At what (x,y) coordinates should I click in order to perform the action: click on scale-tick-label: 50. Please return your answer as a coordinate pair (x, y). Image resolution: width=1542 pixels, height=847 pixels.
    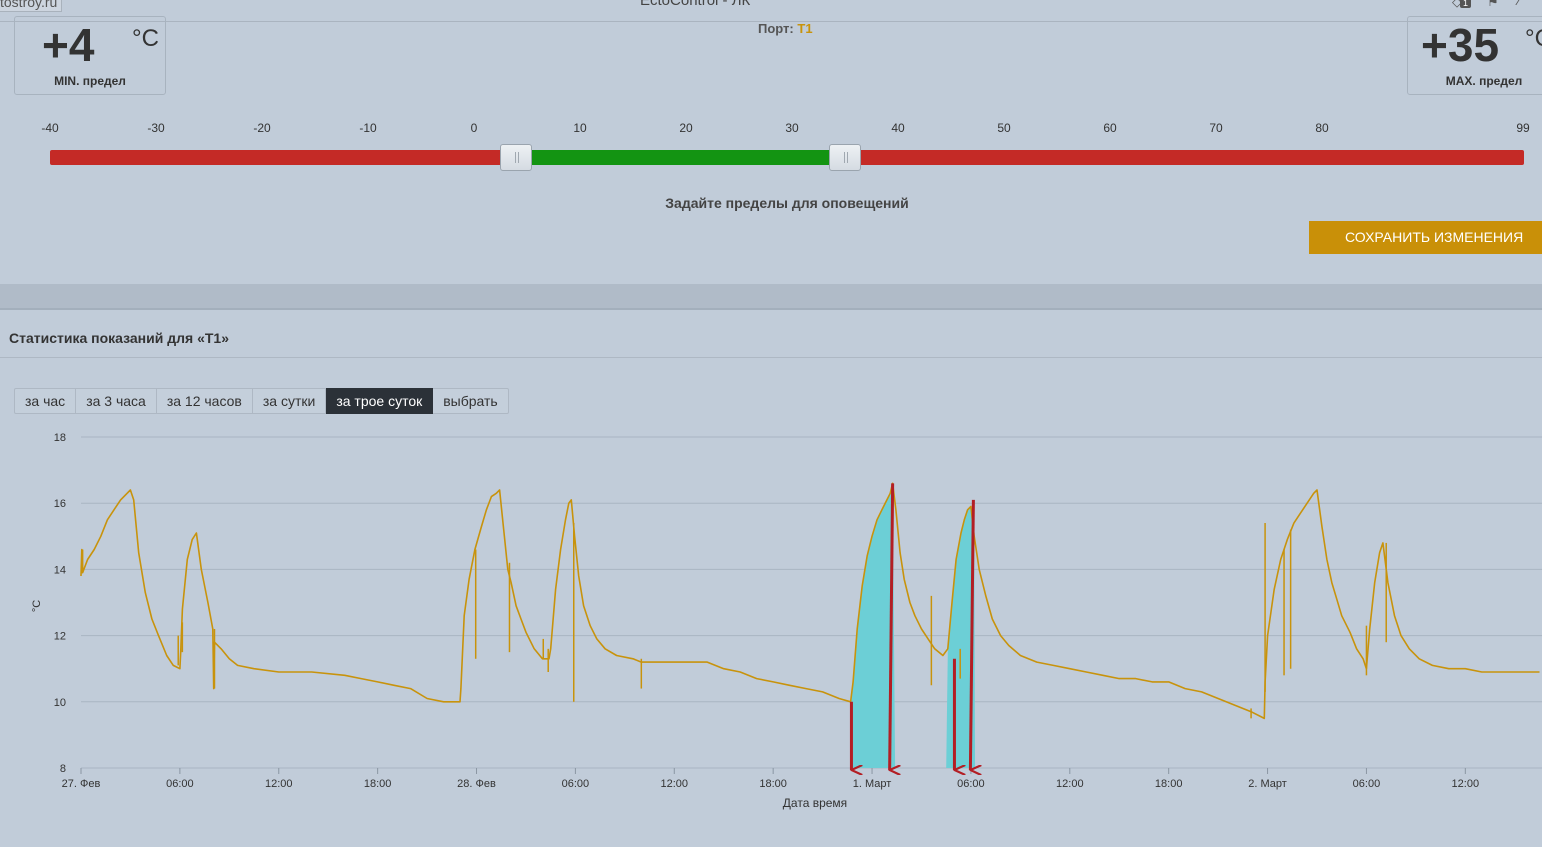
    Looking at the image, I should click on (1004, 128).